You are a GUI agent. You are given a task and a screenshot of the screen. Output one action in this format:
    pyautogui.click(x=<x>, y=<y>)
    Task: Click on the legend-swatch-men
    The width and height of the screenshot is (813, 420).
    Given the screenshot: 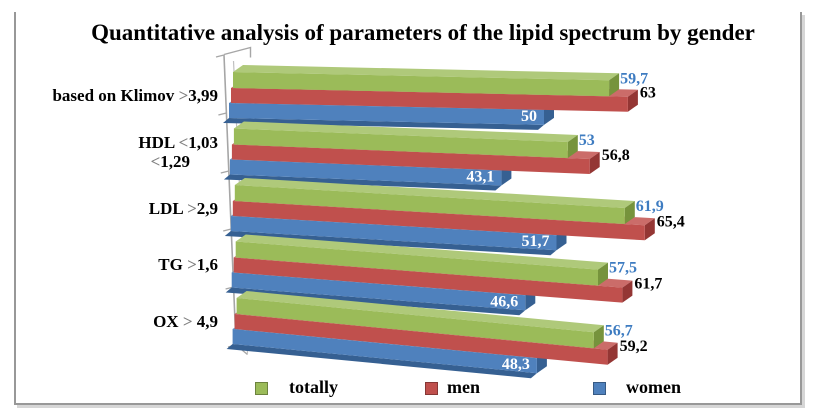 What is the action you would take?
    pyautogui.click(x=431, y=388)
    